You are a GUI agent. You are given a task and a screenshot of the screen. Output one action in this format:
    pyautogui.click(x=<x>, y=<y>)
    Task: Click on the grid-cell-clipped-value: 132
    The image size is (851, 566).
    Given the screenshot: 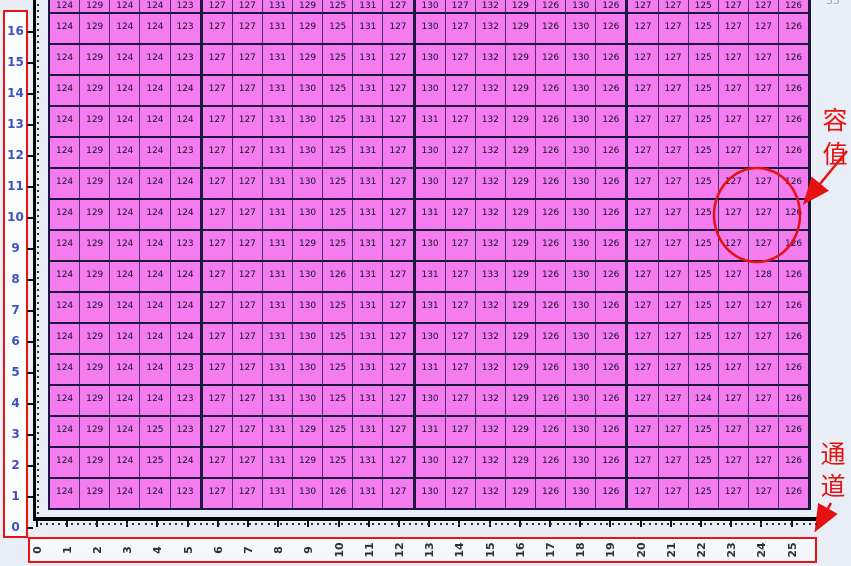 What is the action you would take?
    pyautogui.click(x=490, y=6)
    